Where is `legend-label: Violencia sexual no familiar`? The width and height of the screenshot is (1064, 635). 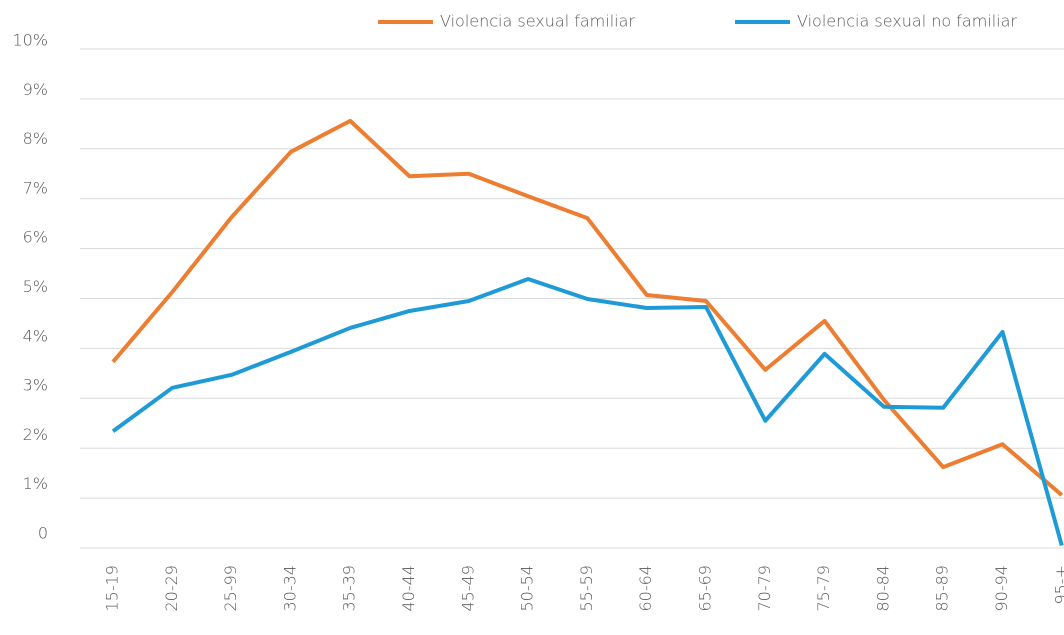 legend-label: Violencia sexual no familiar is located at coordinates (907, 21).